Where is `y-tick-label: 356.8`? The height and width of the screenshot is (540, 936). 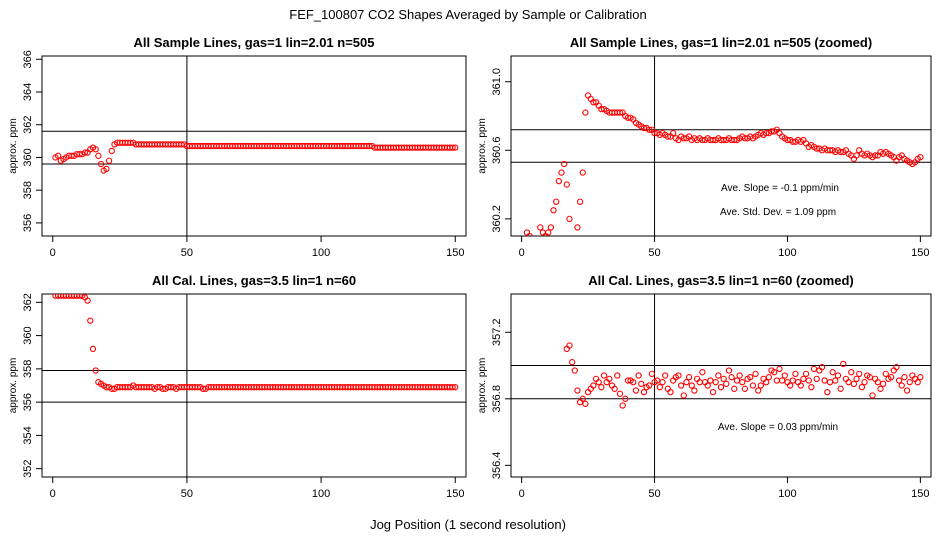
y-tick-label: 356.8 is located at coordinates (497, 399).